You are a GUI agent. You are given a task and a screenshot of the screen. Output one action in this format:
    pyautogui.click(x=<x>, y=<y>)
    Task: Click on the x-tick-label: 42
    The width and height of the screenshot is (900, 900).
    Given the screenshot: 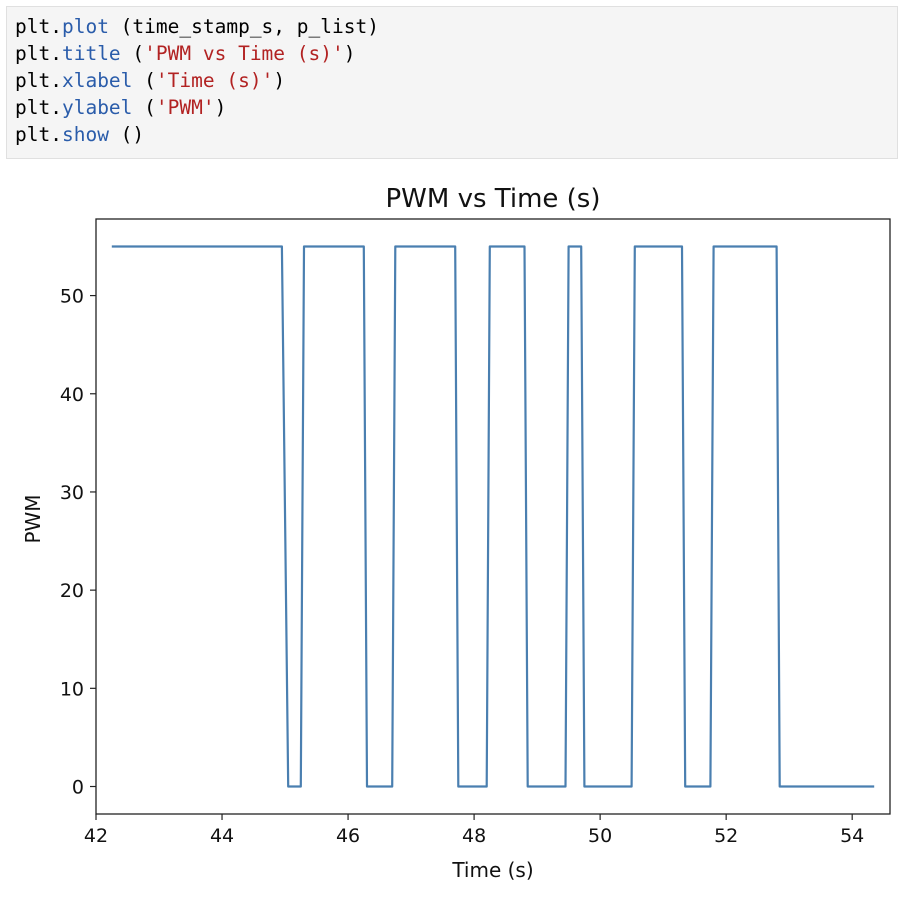 What is the action you would take?
    pyautogui.click(x=96, y=836)
    